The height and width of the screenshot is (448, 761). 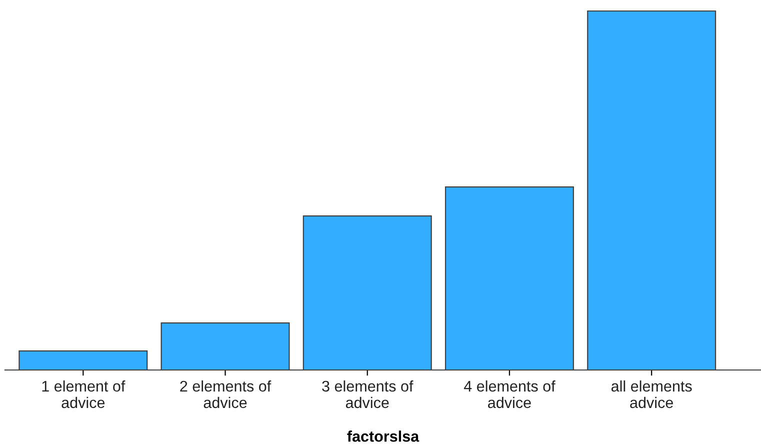 What do you see at coordinates (368, 394) in the screenshot?
I see `x-tick-label: 3 elements of advice` at bounding box center [368, 394].